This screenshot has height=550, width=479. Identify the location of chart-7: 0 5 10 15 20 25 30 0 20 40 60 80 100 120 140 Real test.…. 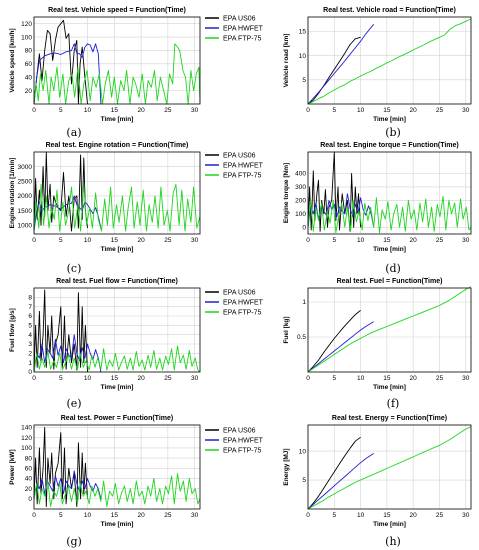
(136, 471).